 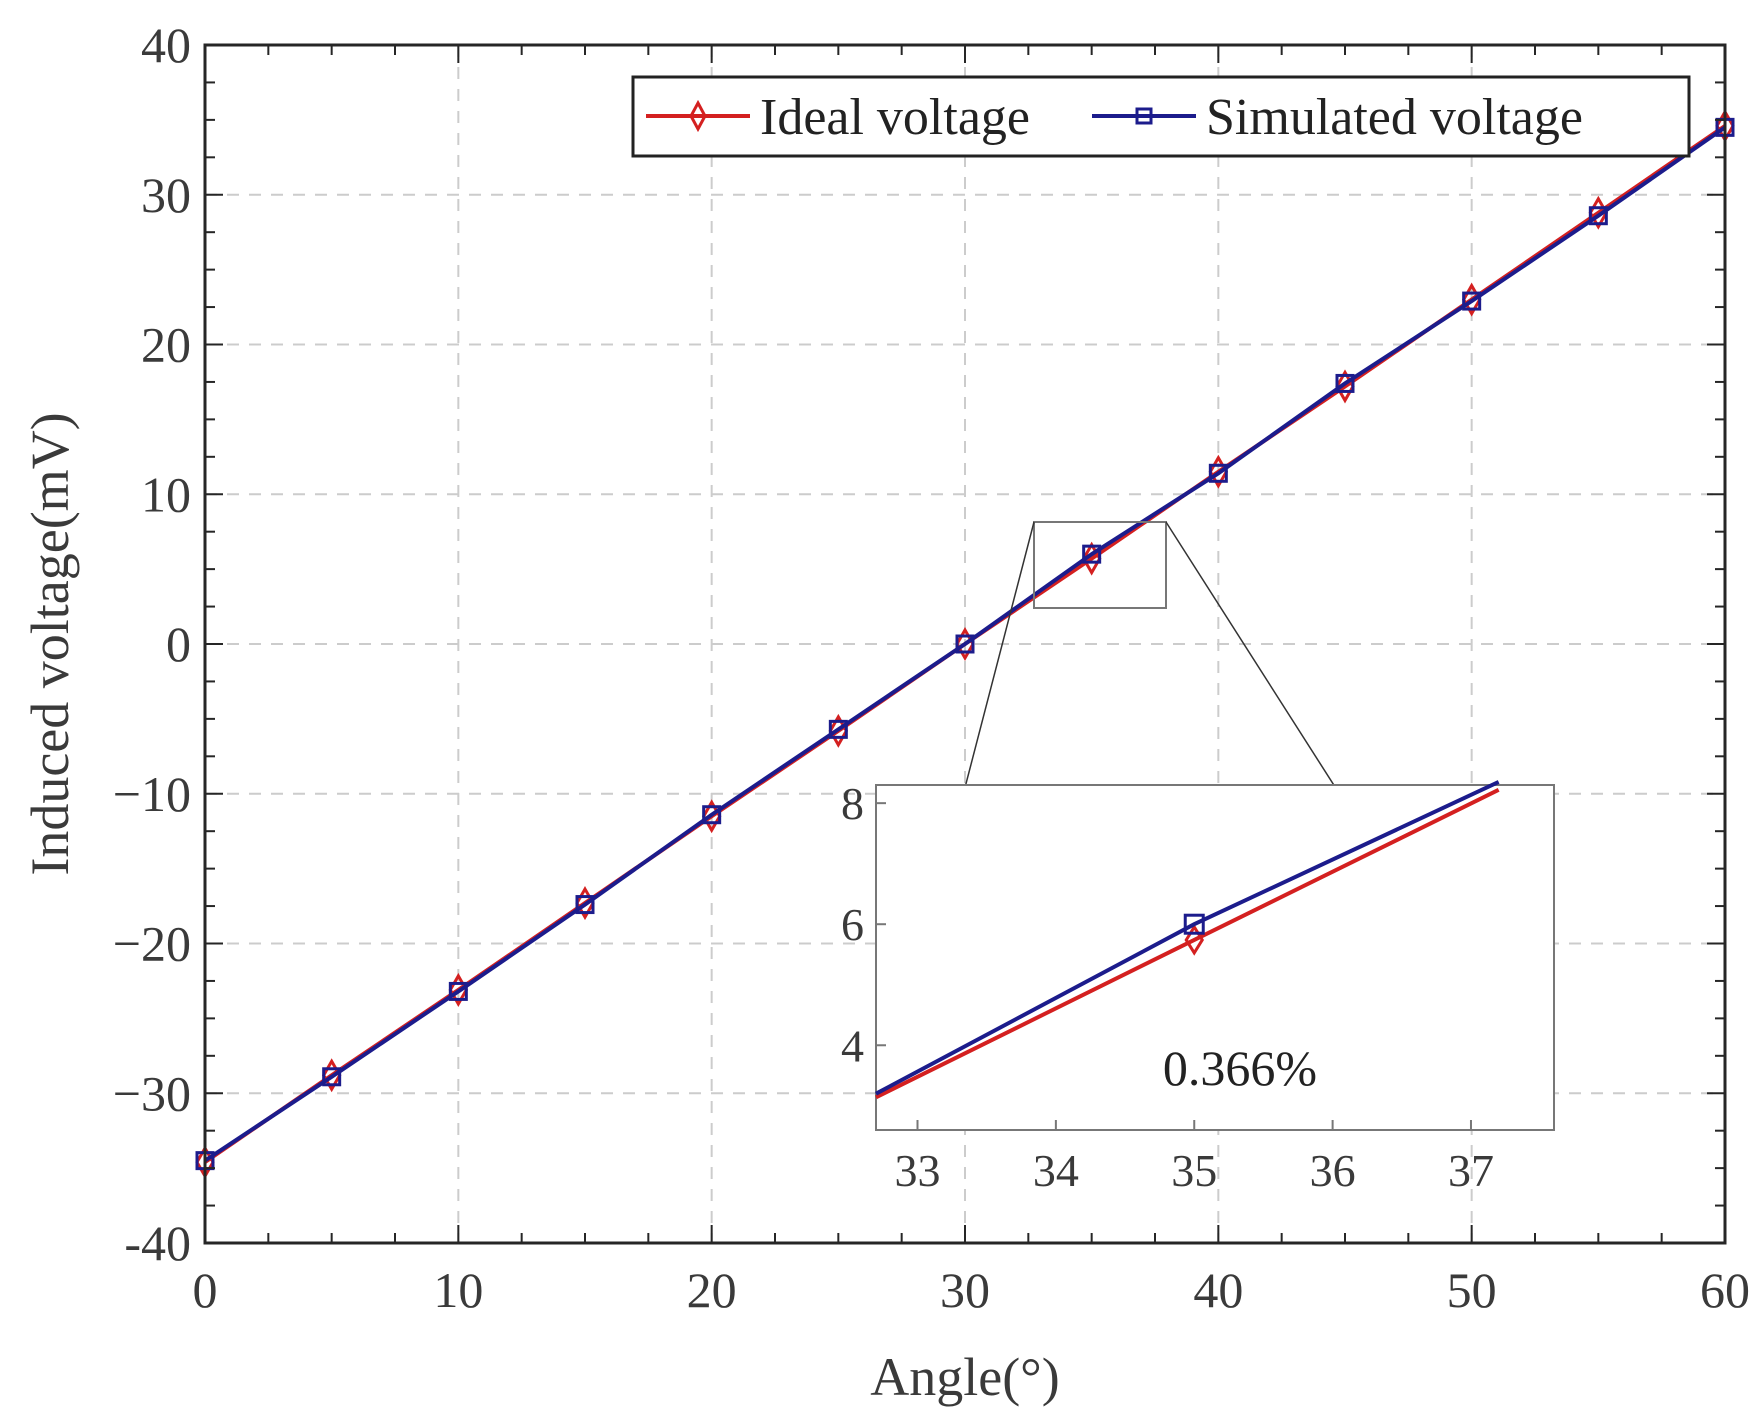 I want to click on x-tick-label: 40, so click(x=1218, y=1290).